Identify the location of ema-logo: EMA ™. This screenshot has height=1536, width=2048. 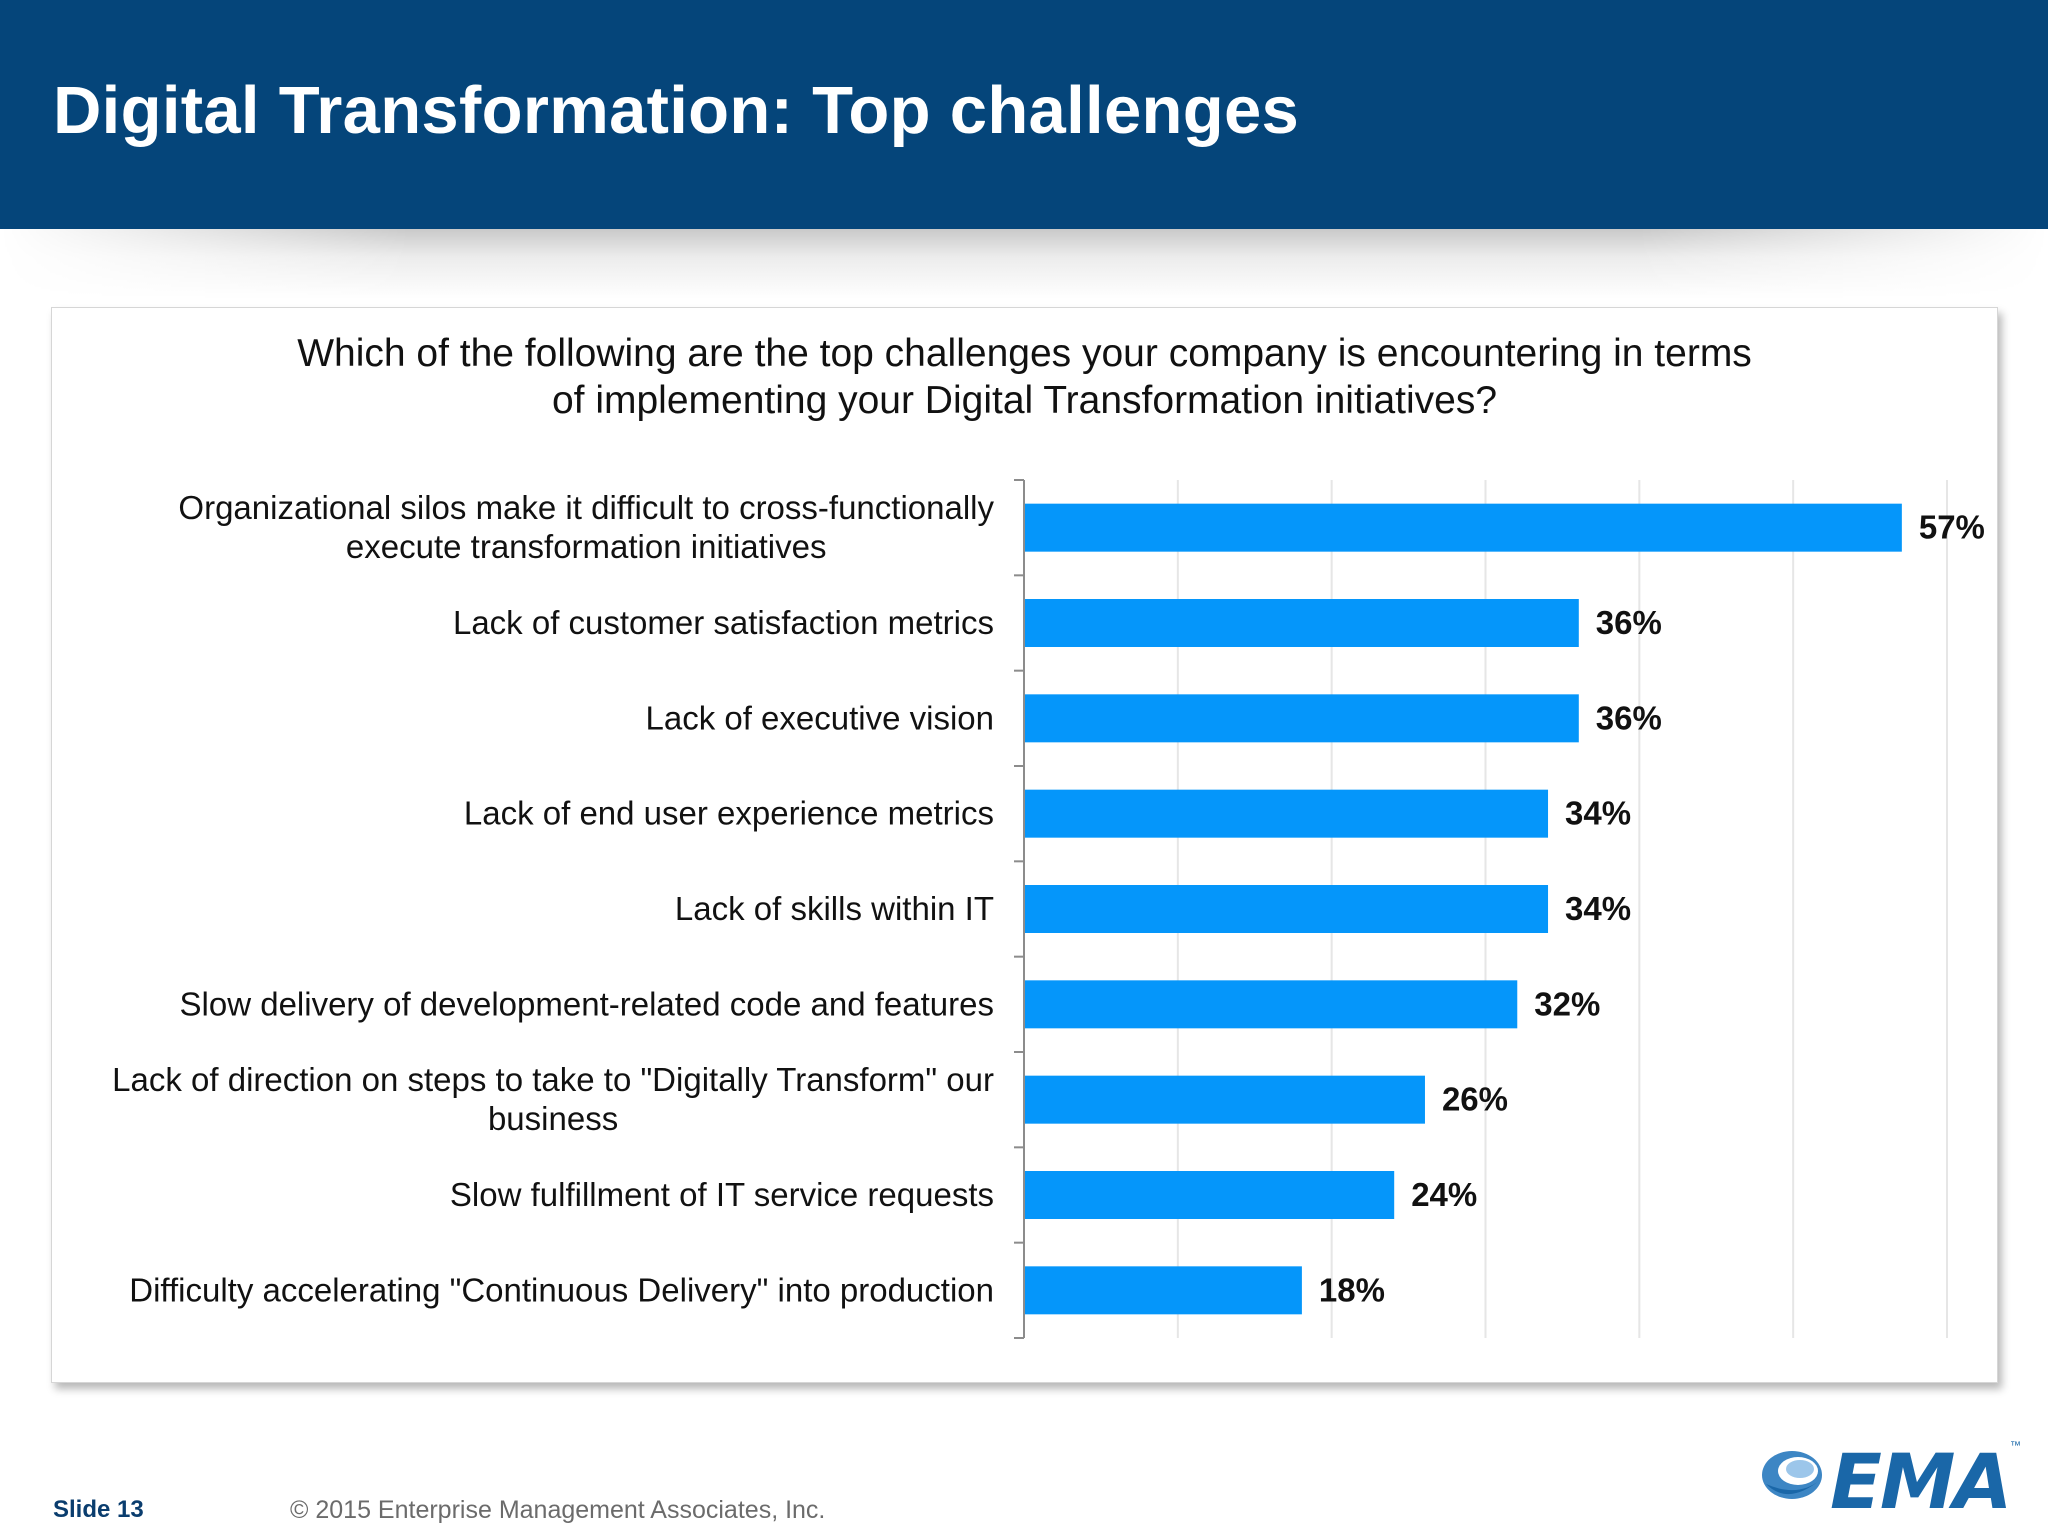
(1887, 1481).